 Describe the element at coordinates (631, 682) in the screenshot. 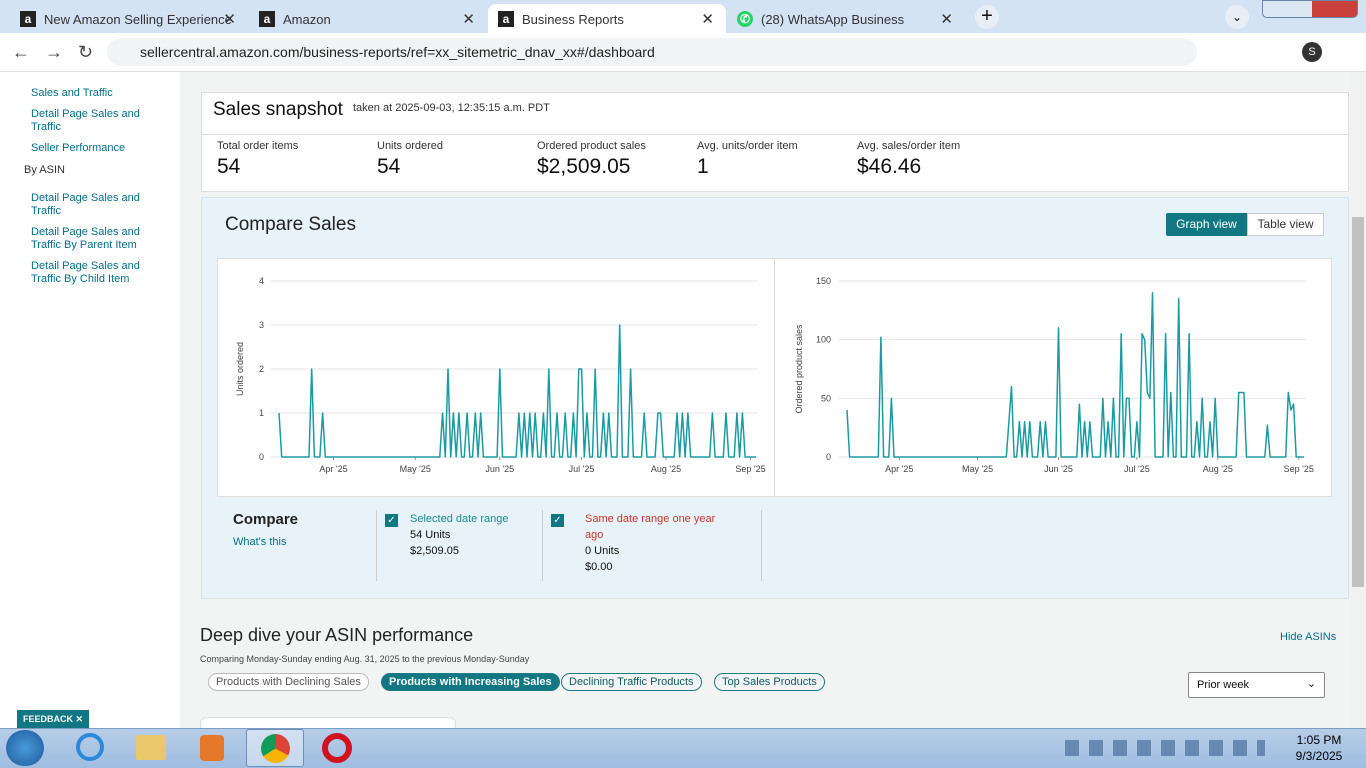

I see `filter: Declining Traffic Products` at that location.